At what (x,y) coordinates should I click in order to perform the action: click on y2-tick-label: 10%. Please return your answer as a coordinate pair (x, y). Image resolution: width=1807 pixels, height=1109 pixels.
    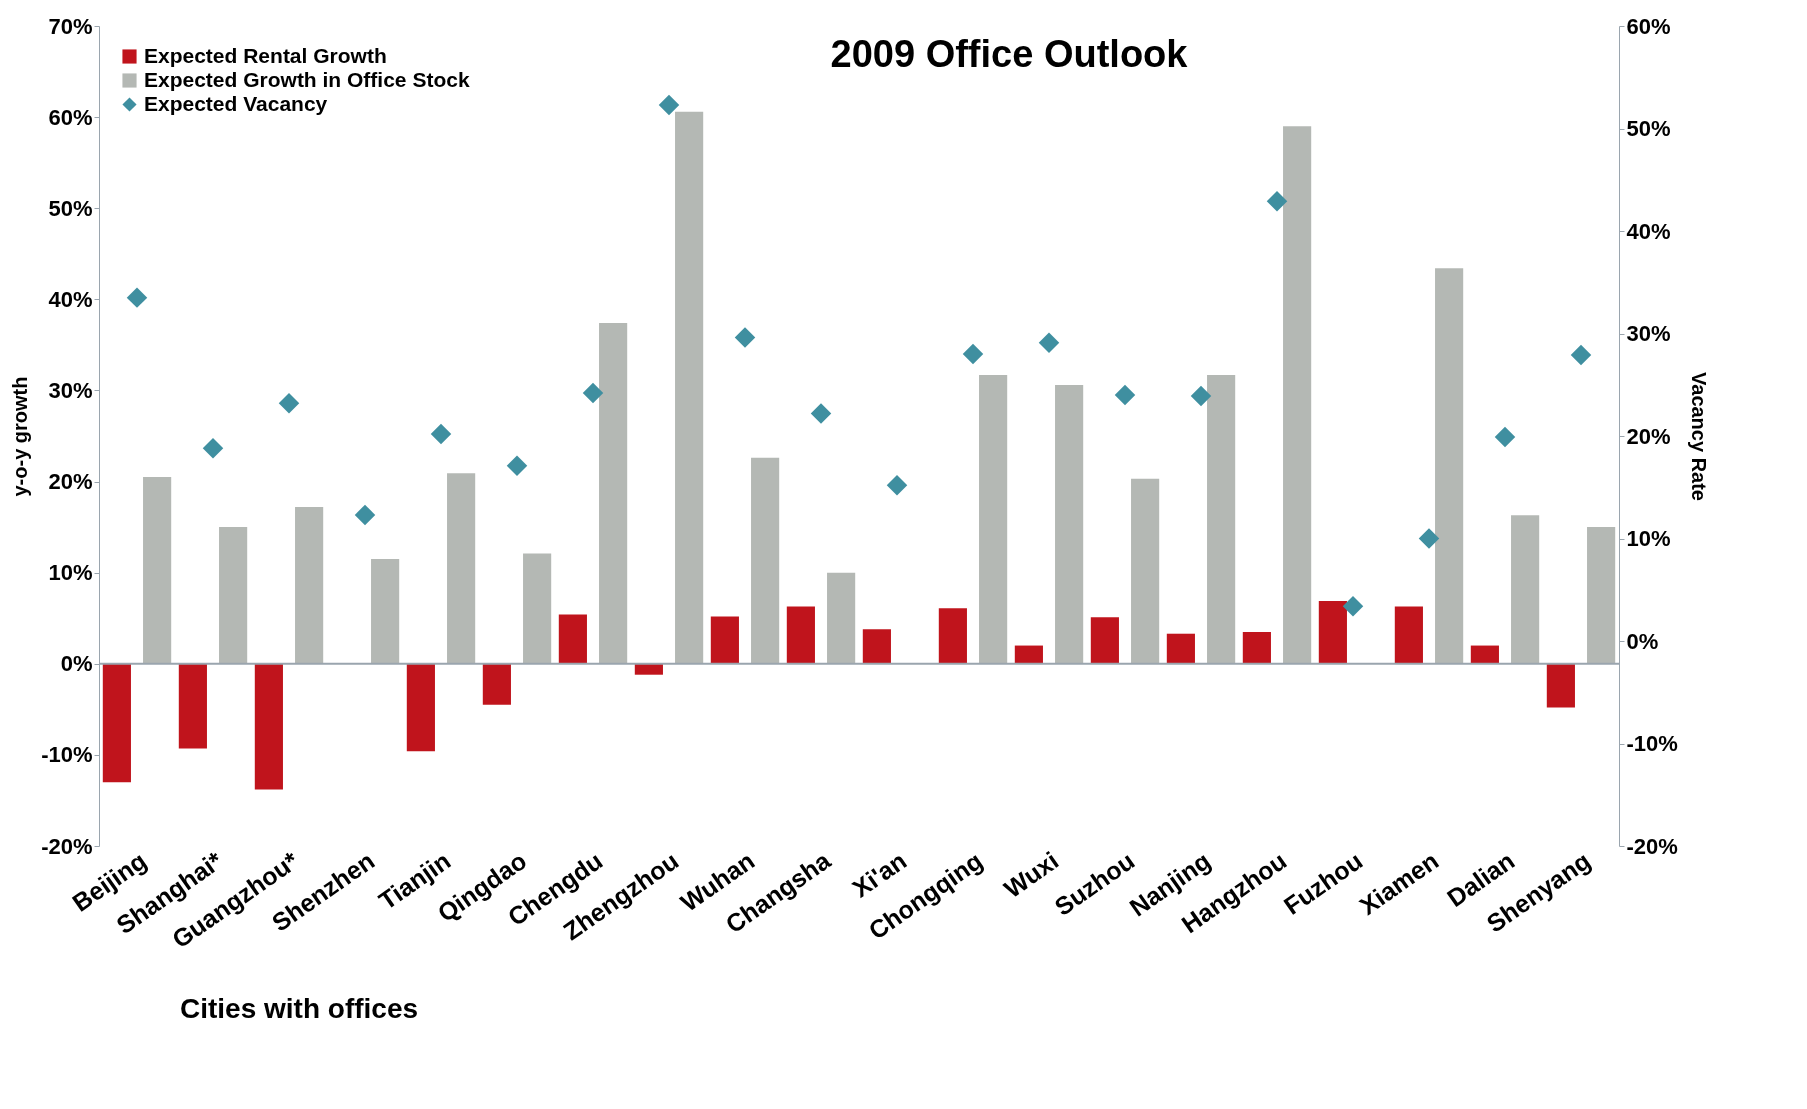
    Looking at the image, I should click on (1648, 538).